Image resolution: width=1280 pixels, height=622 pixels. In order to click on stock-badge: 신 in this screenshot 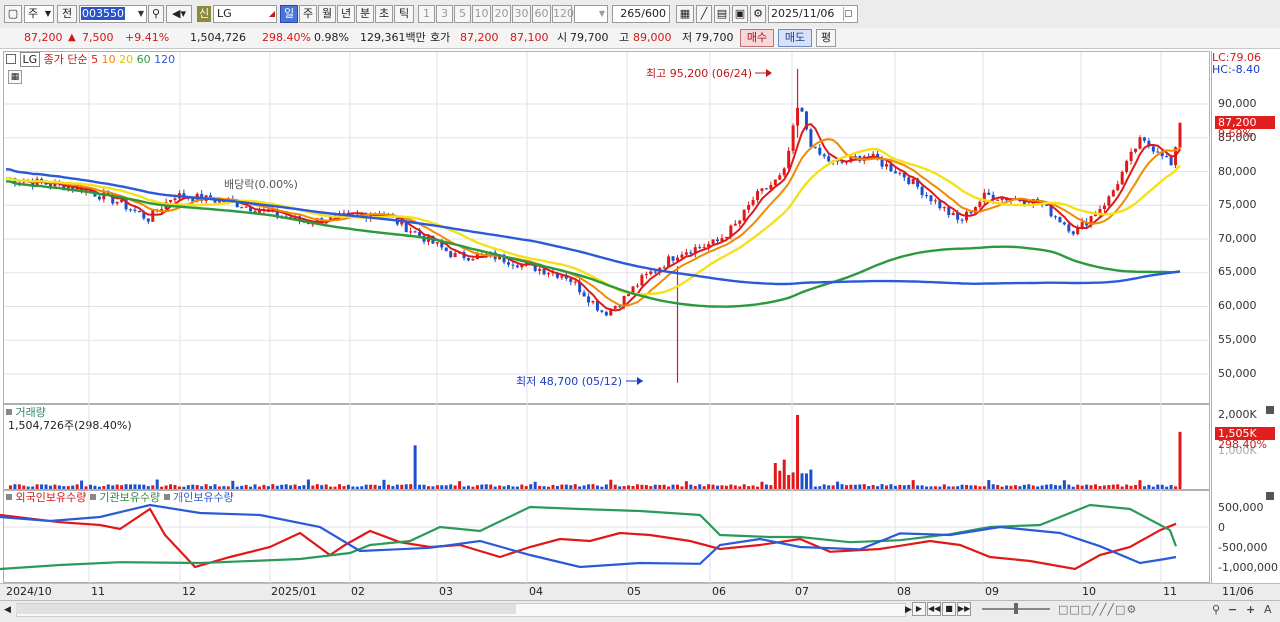, I will do `click(204, 14)`.